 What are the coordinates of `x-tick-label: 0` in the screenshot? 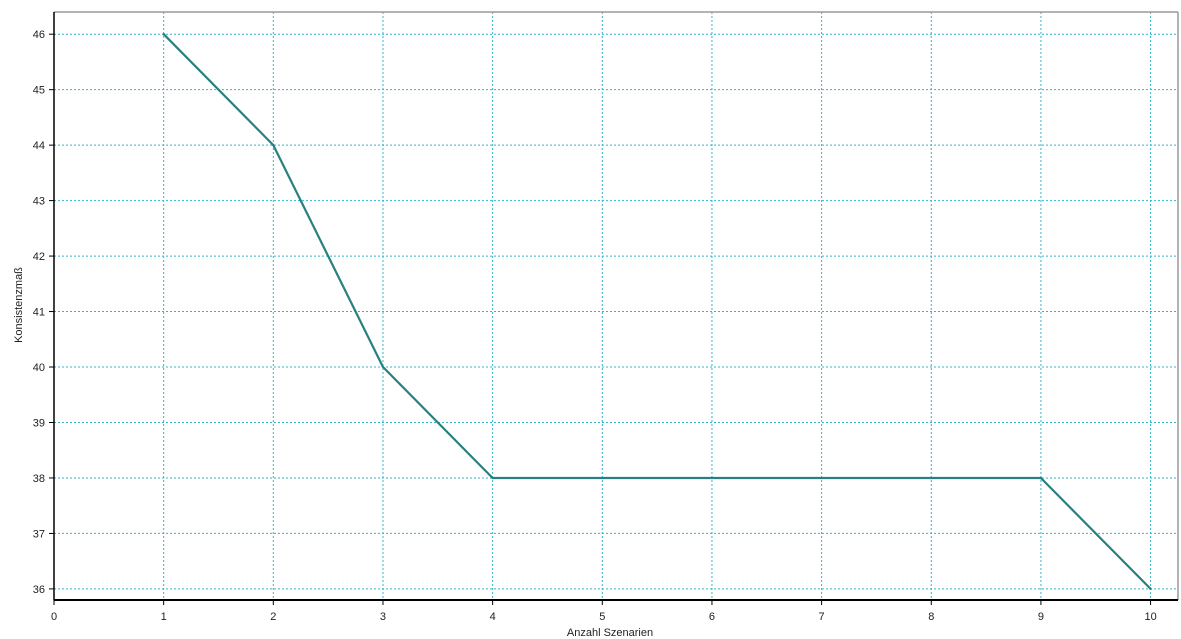 It's located at (54, 617).